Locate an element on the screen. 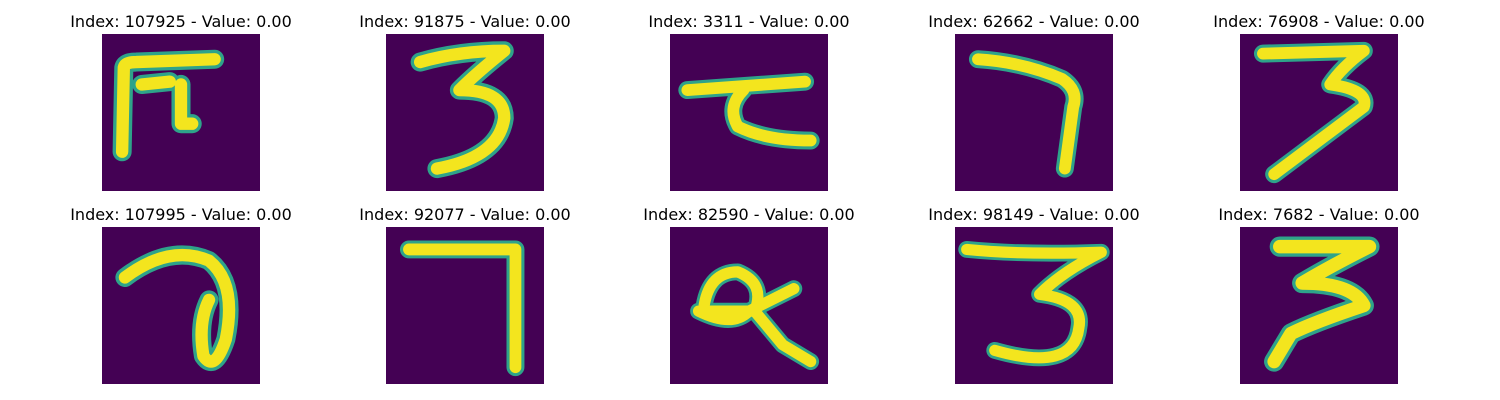 This screenshot has height=400, width=1500. panel-title: Index: 82590 - Value: 0.00 is located at coordinates (749, 215).